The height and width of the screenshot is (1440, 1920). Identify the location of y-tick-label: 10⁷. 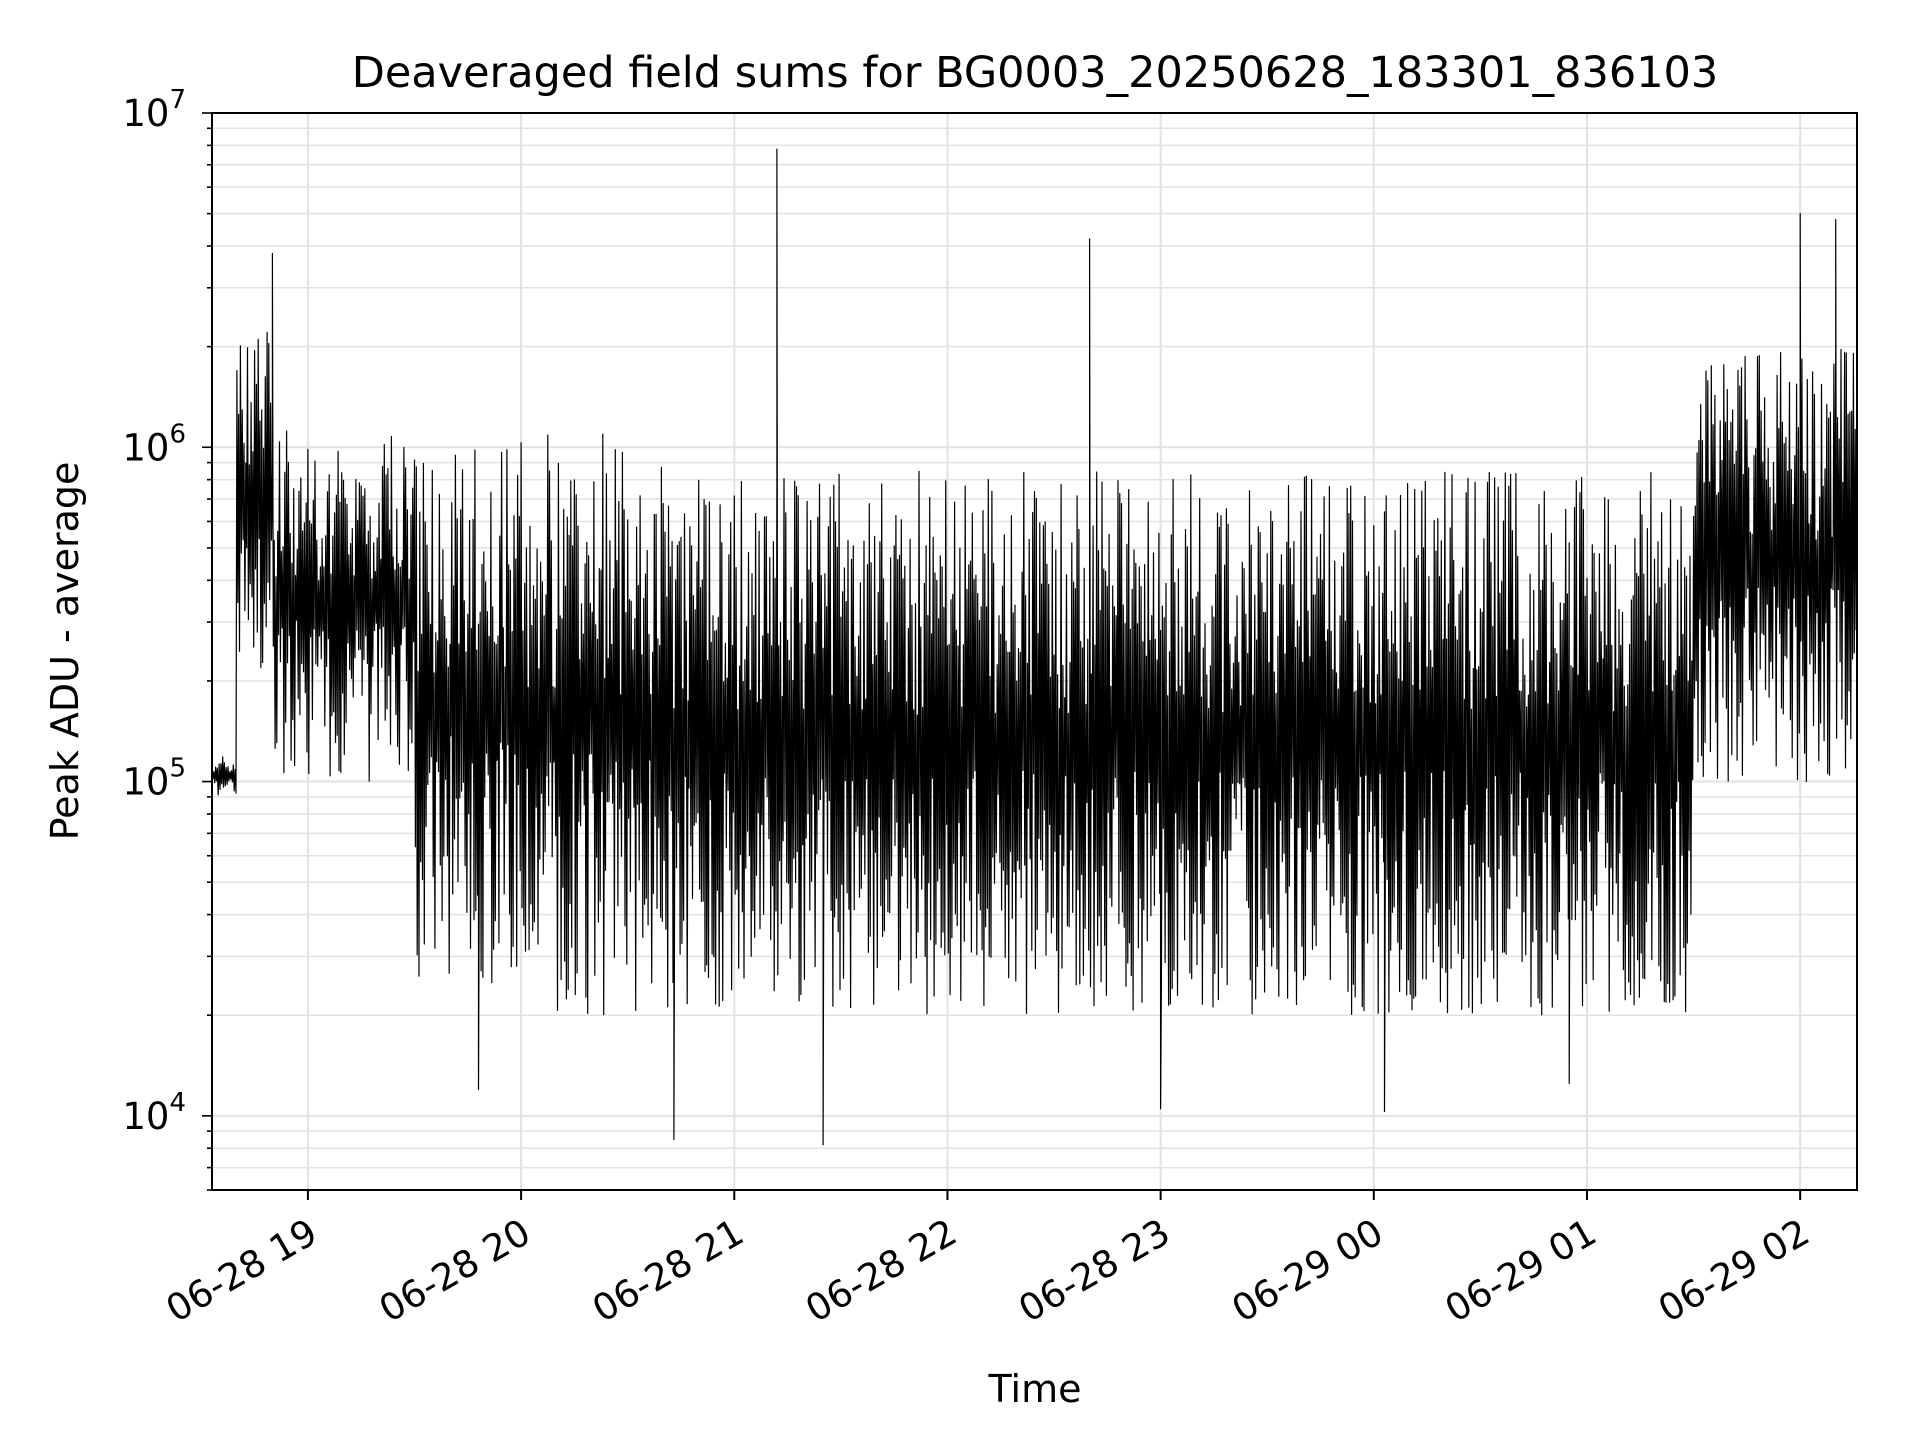
(154, 110).